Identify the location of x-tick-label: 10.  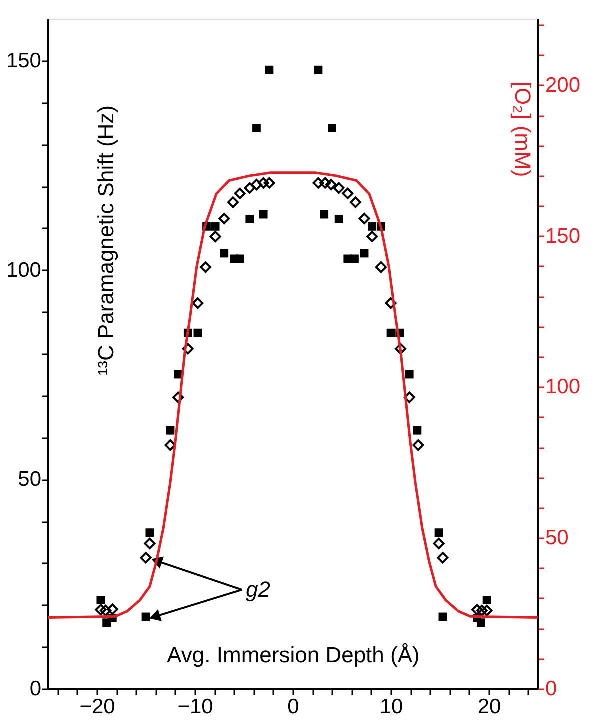
(392, 707).